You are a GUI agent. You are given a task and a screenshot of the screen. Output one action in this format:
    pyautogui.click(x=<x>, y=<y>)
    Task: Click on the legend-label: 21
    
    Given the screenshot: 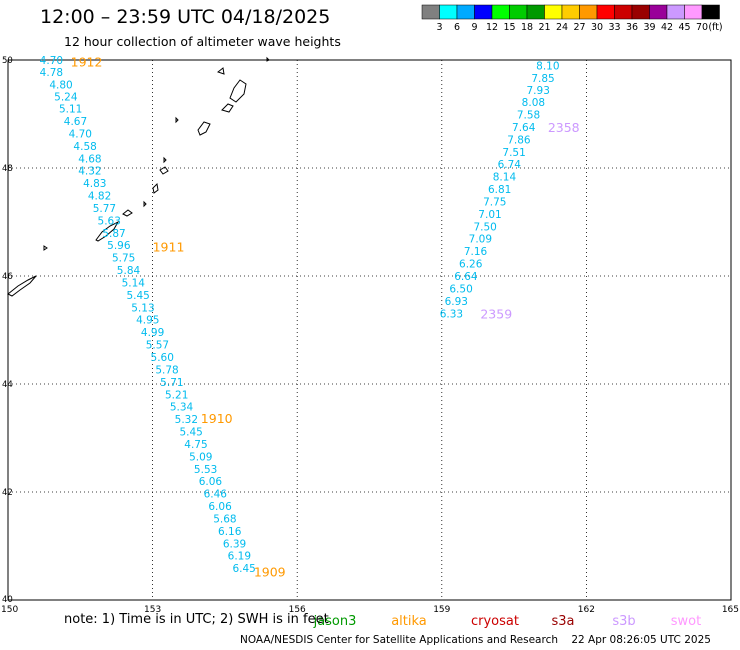 What is the action you would take?
    pyautogui.click(x=544, y=27)
    